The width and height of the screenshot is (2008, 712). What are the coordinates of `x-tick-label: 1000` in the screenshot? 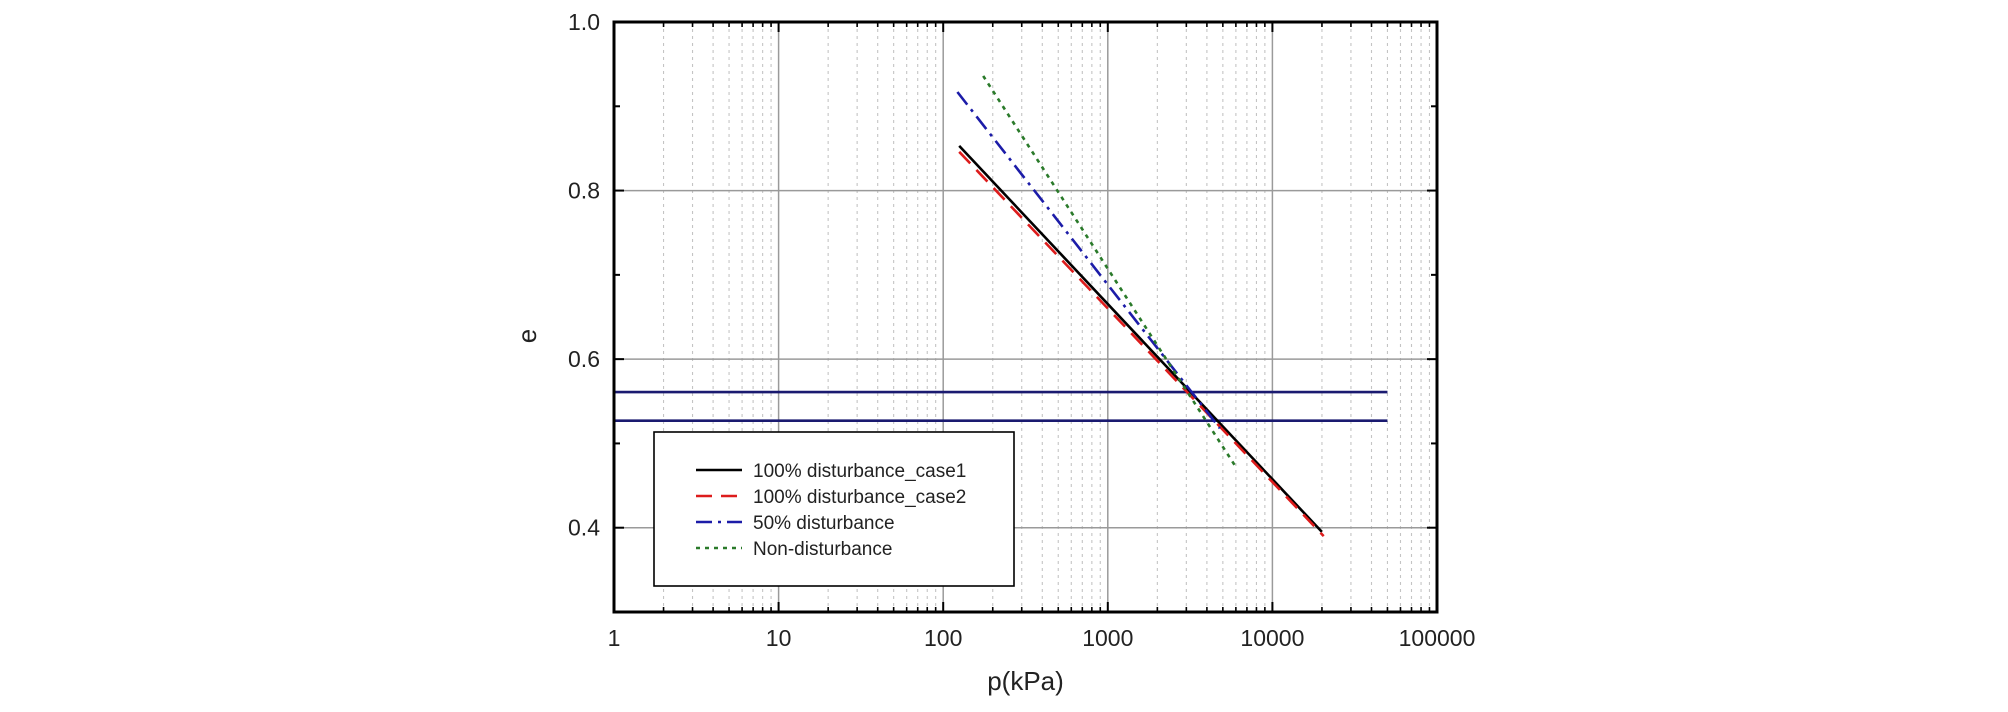 It's located at (1107, 638).